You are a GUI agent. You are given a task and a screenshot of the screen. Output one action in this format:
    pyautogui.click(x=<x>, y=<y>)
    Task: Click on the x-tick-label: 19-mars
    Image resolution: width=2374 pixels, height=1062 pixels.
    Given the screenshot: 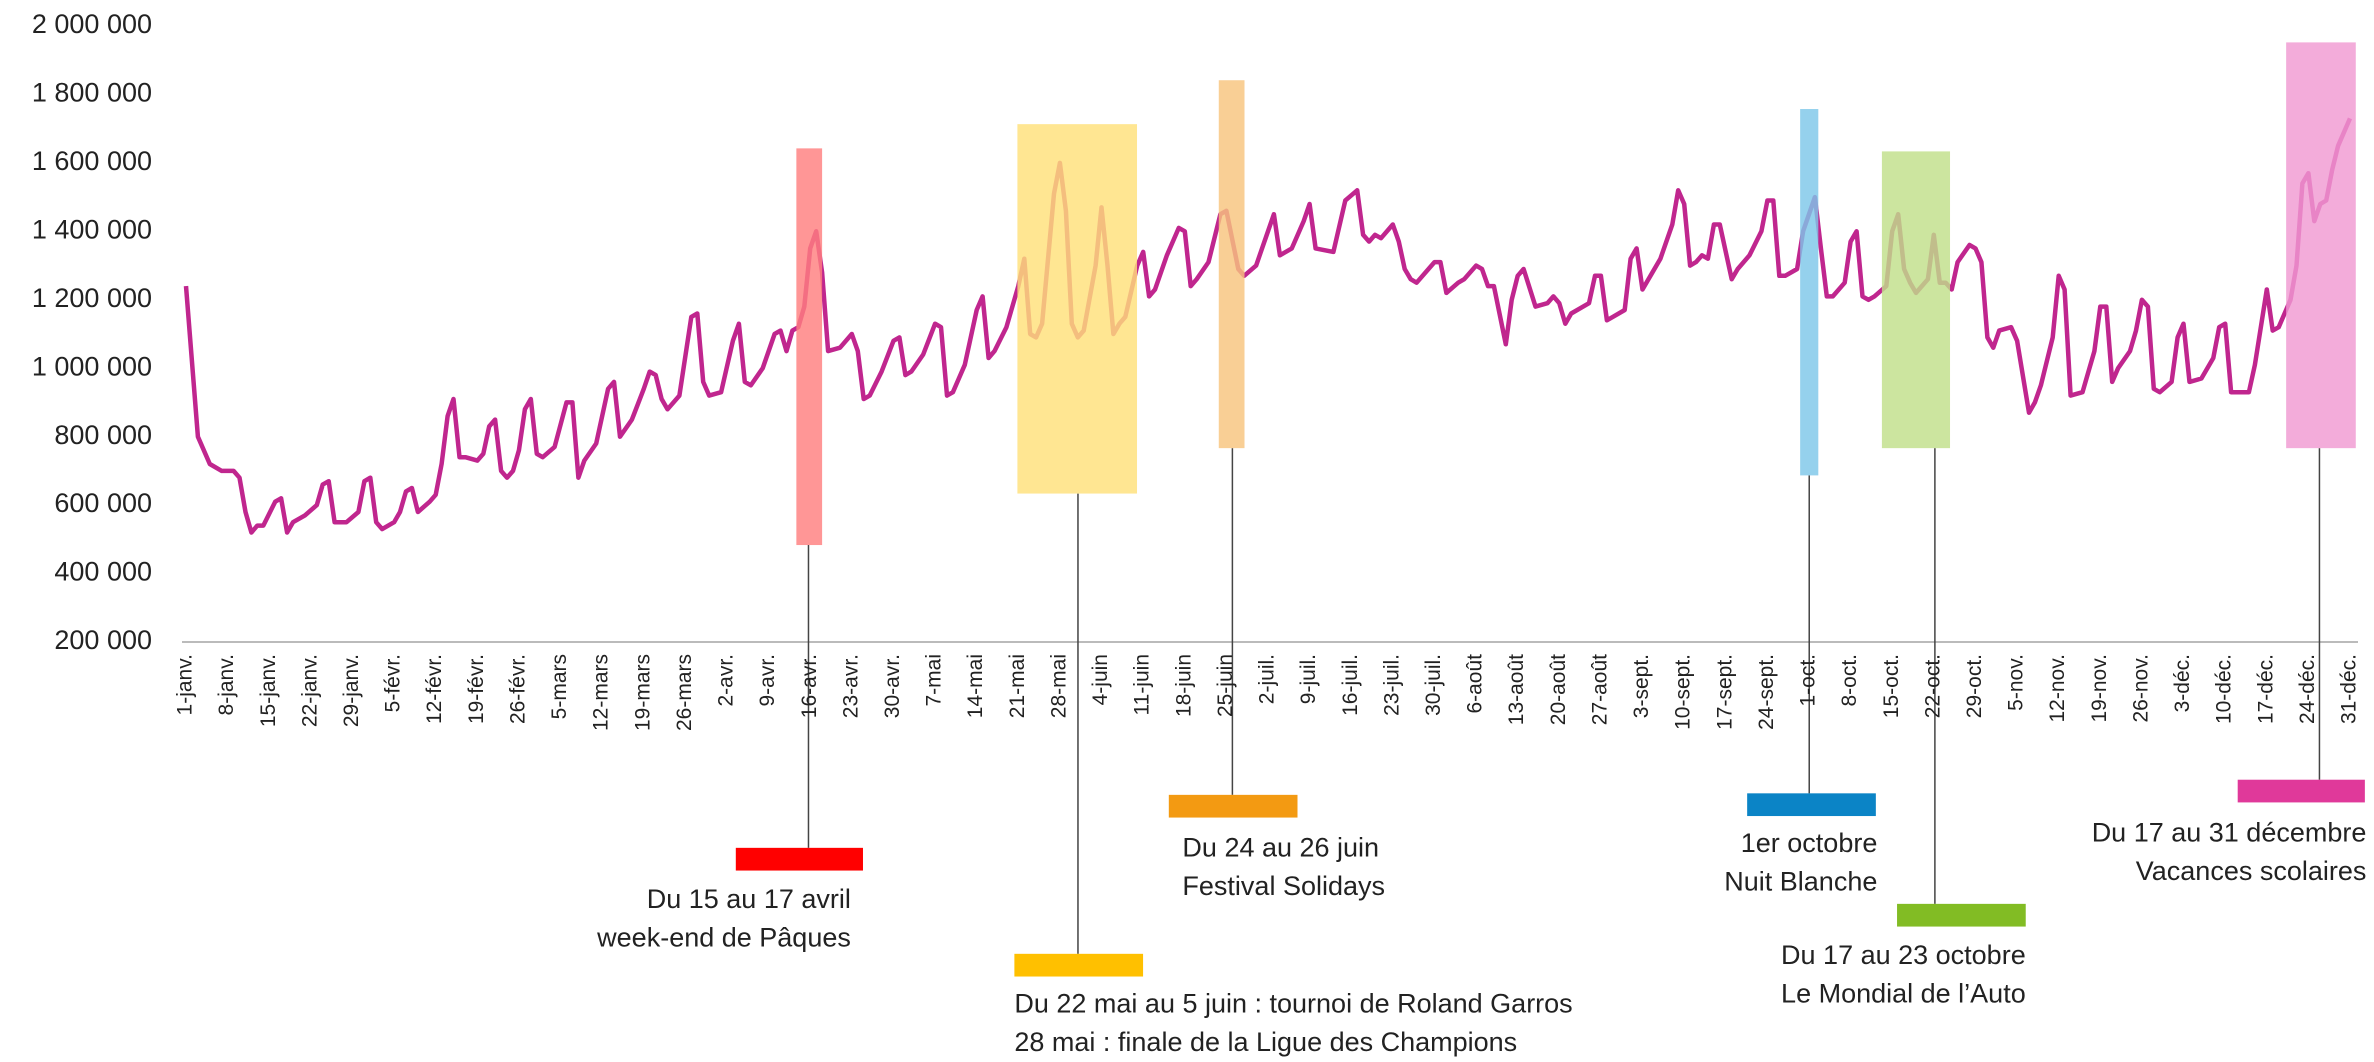 What is the action you would take?
    pyautogui.click(x=642, y=692)
    